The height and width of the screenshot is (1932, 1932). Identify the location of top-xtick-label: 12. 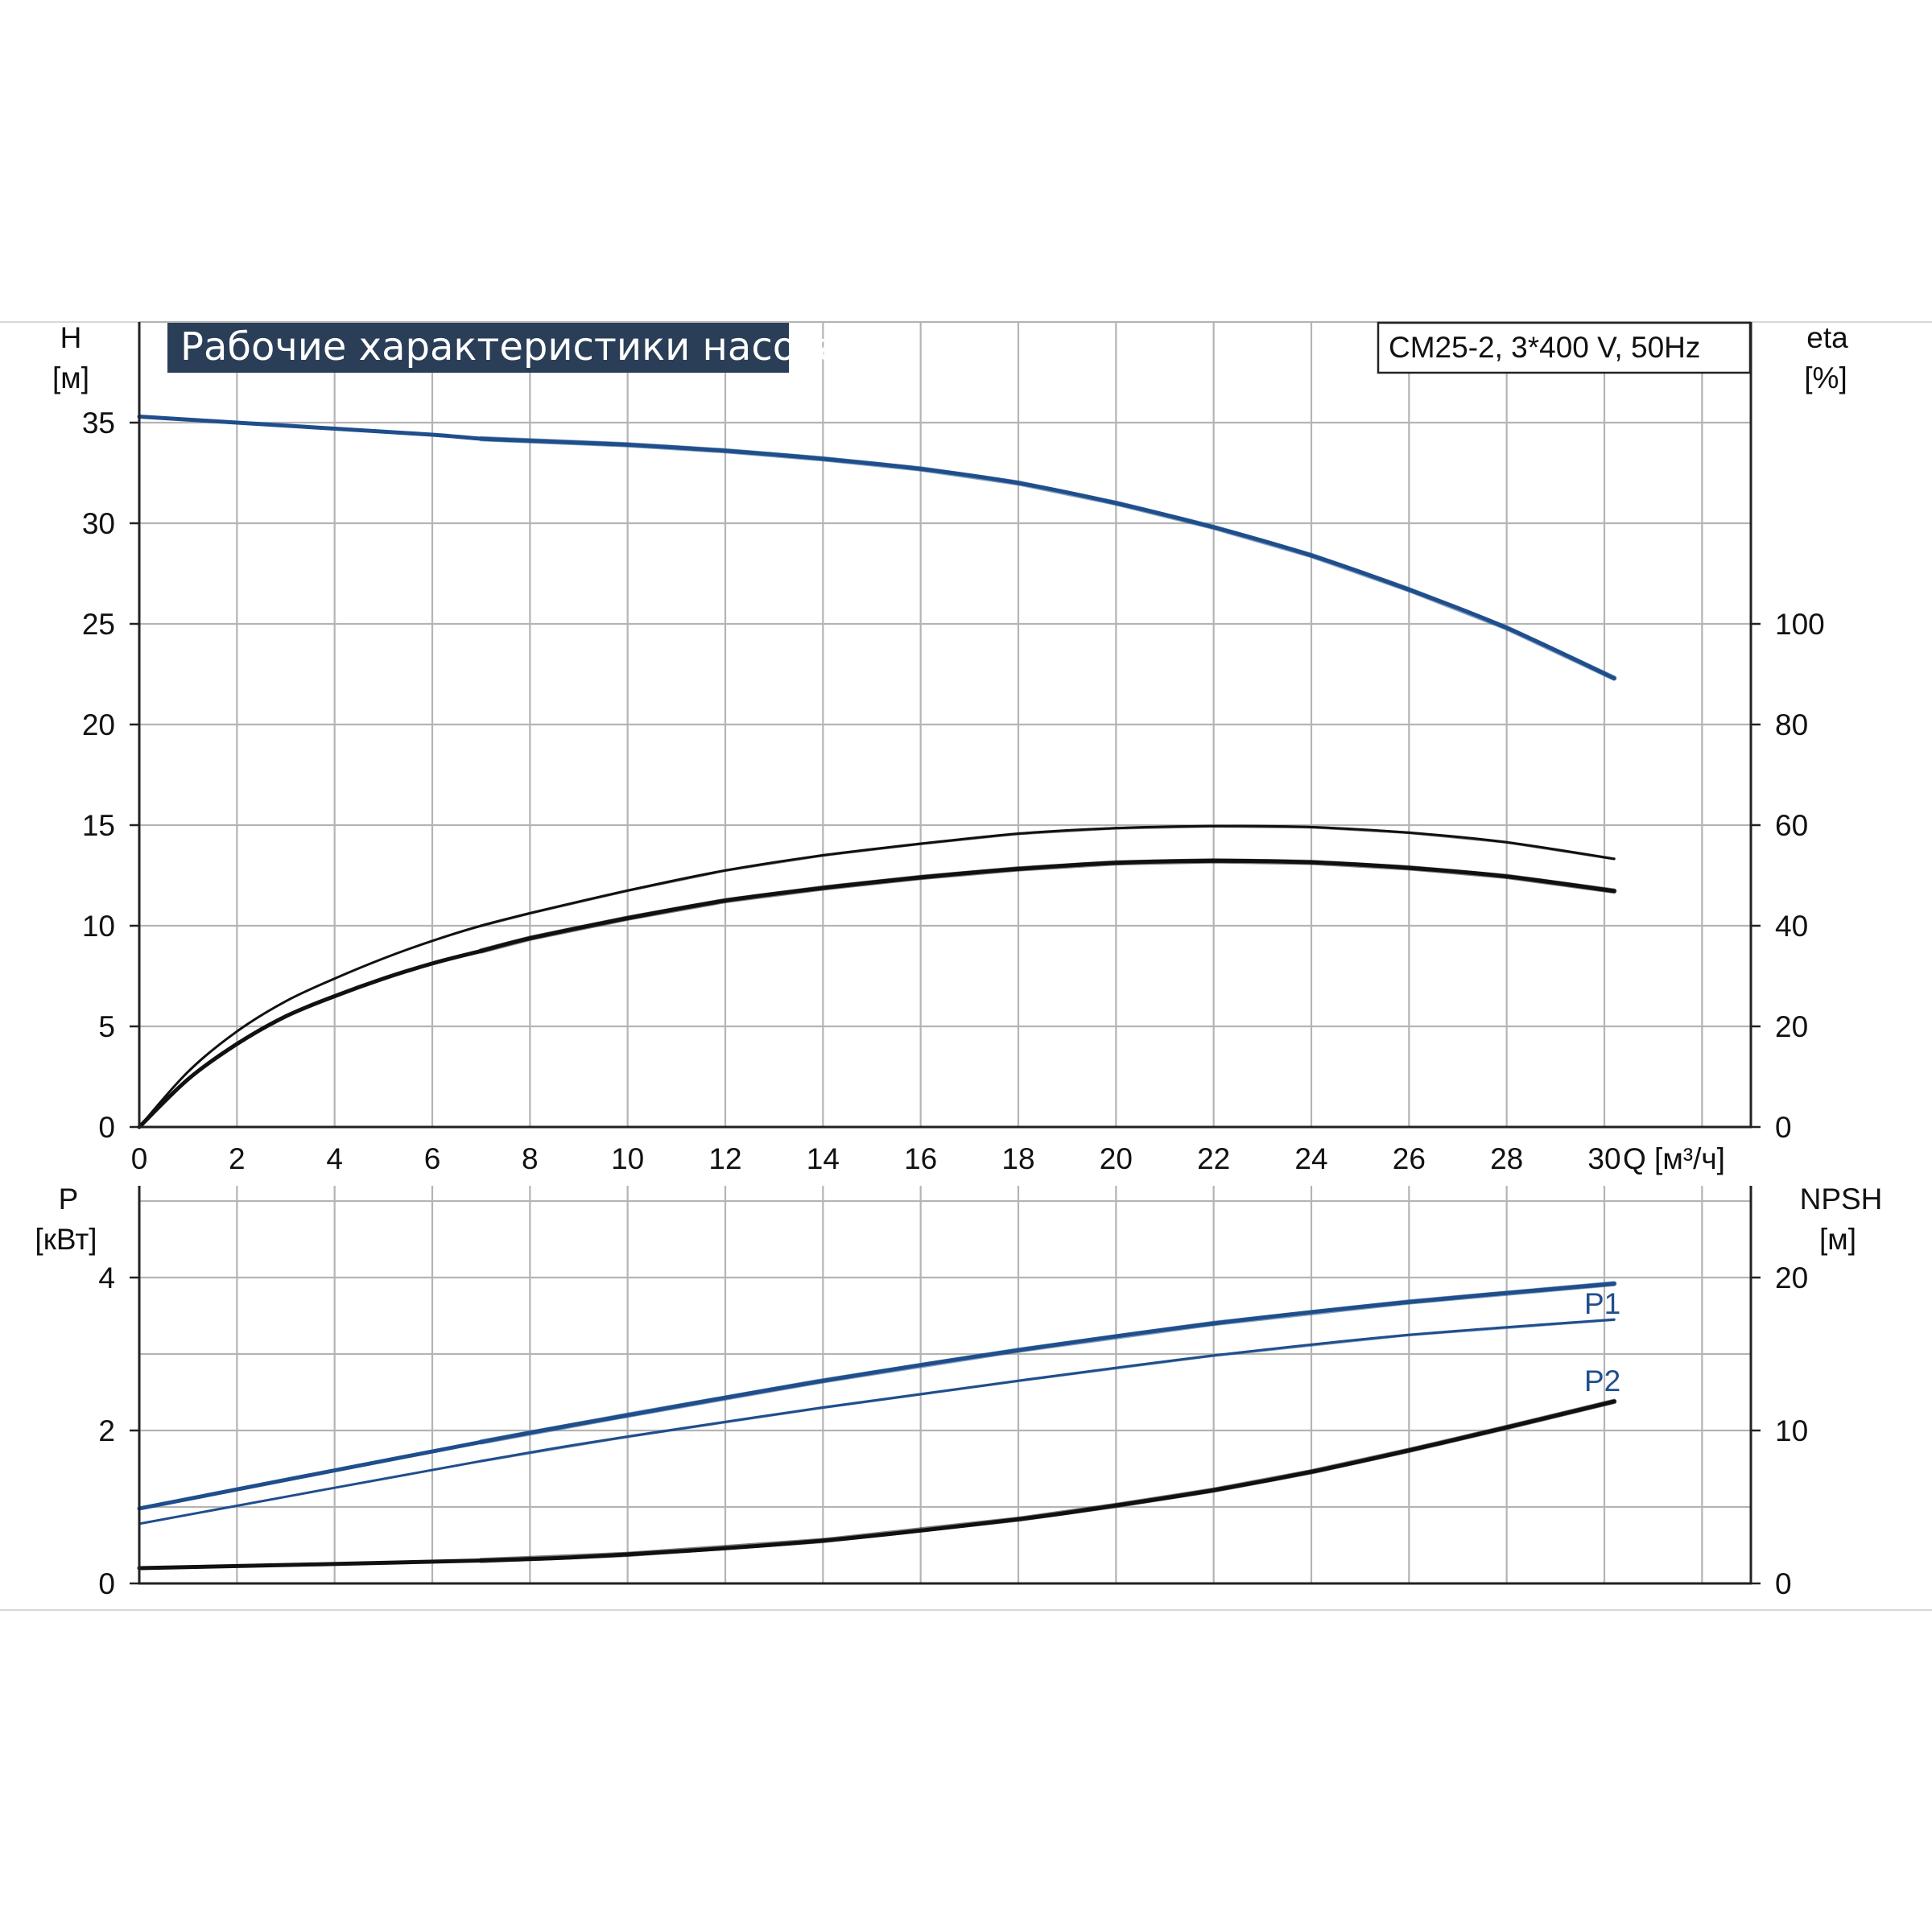
(724, 1158).